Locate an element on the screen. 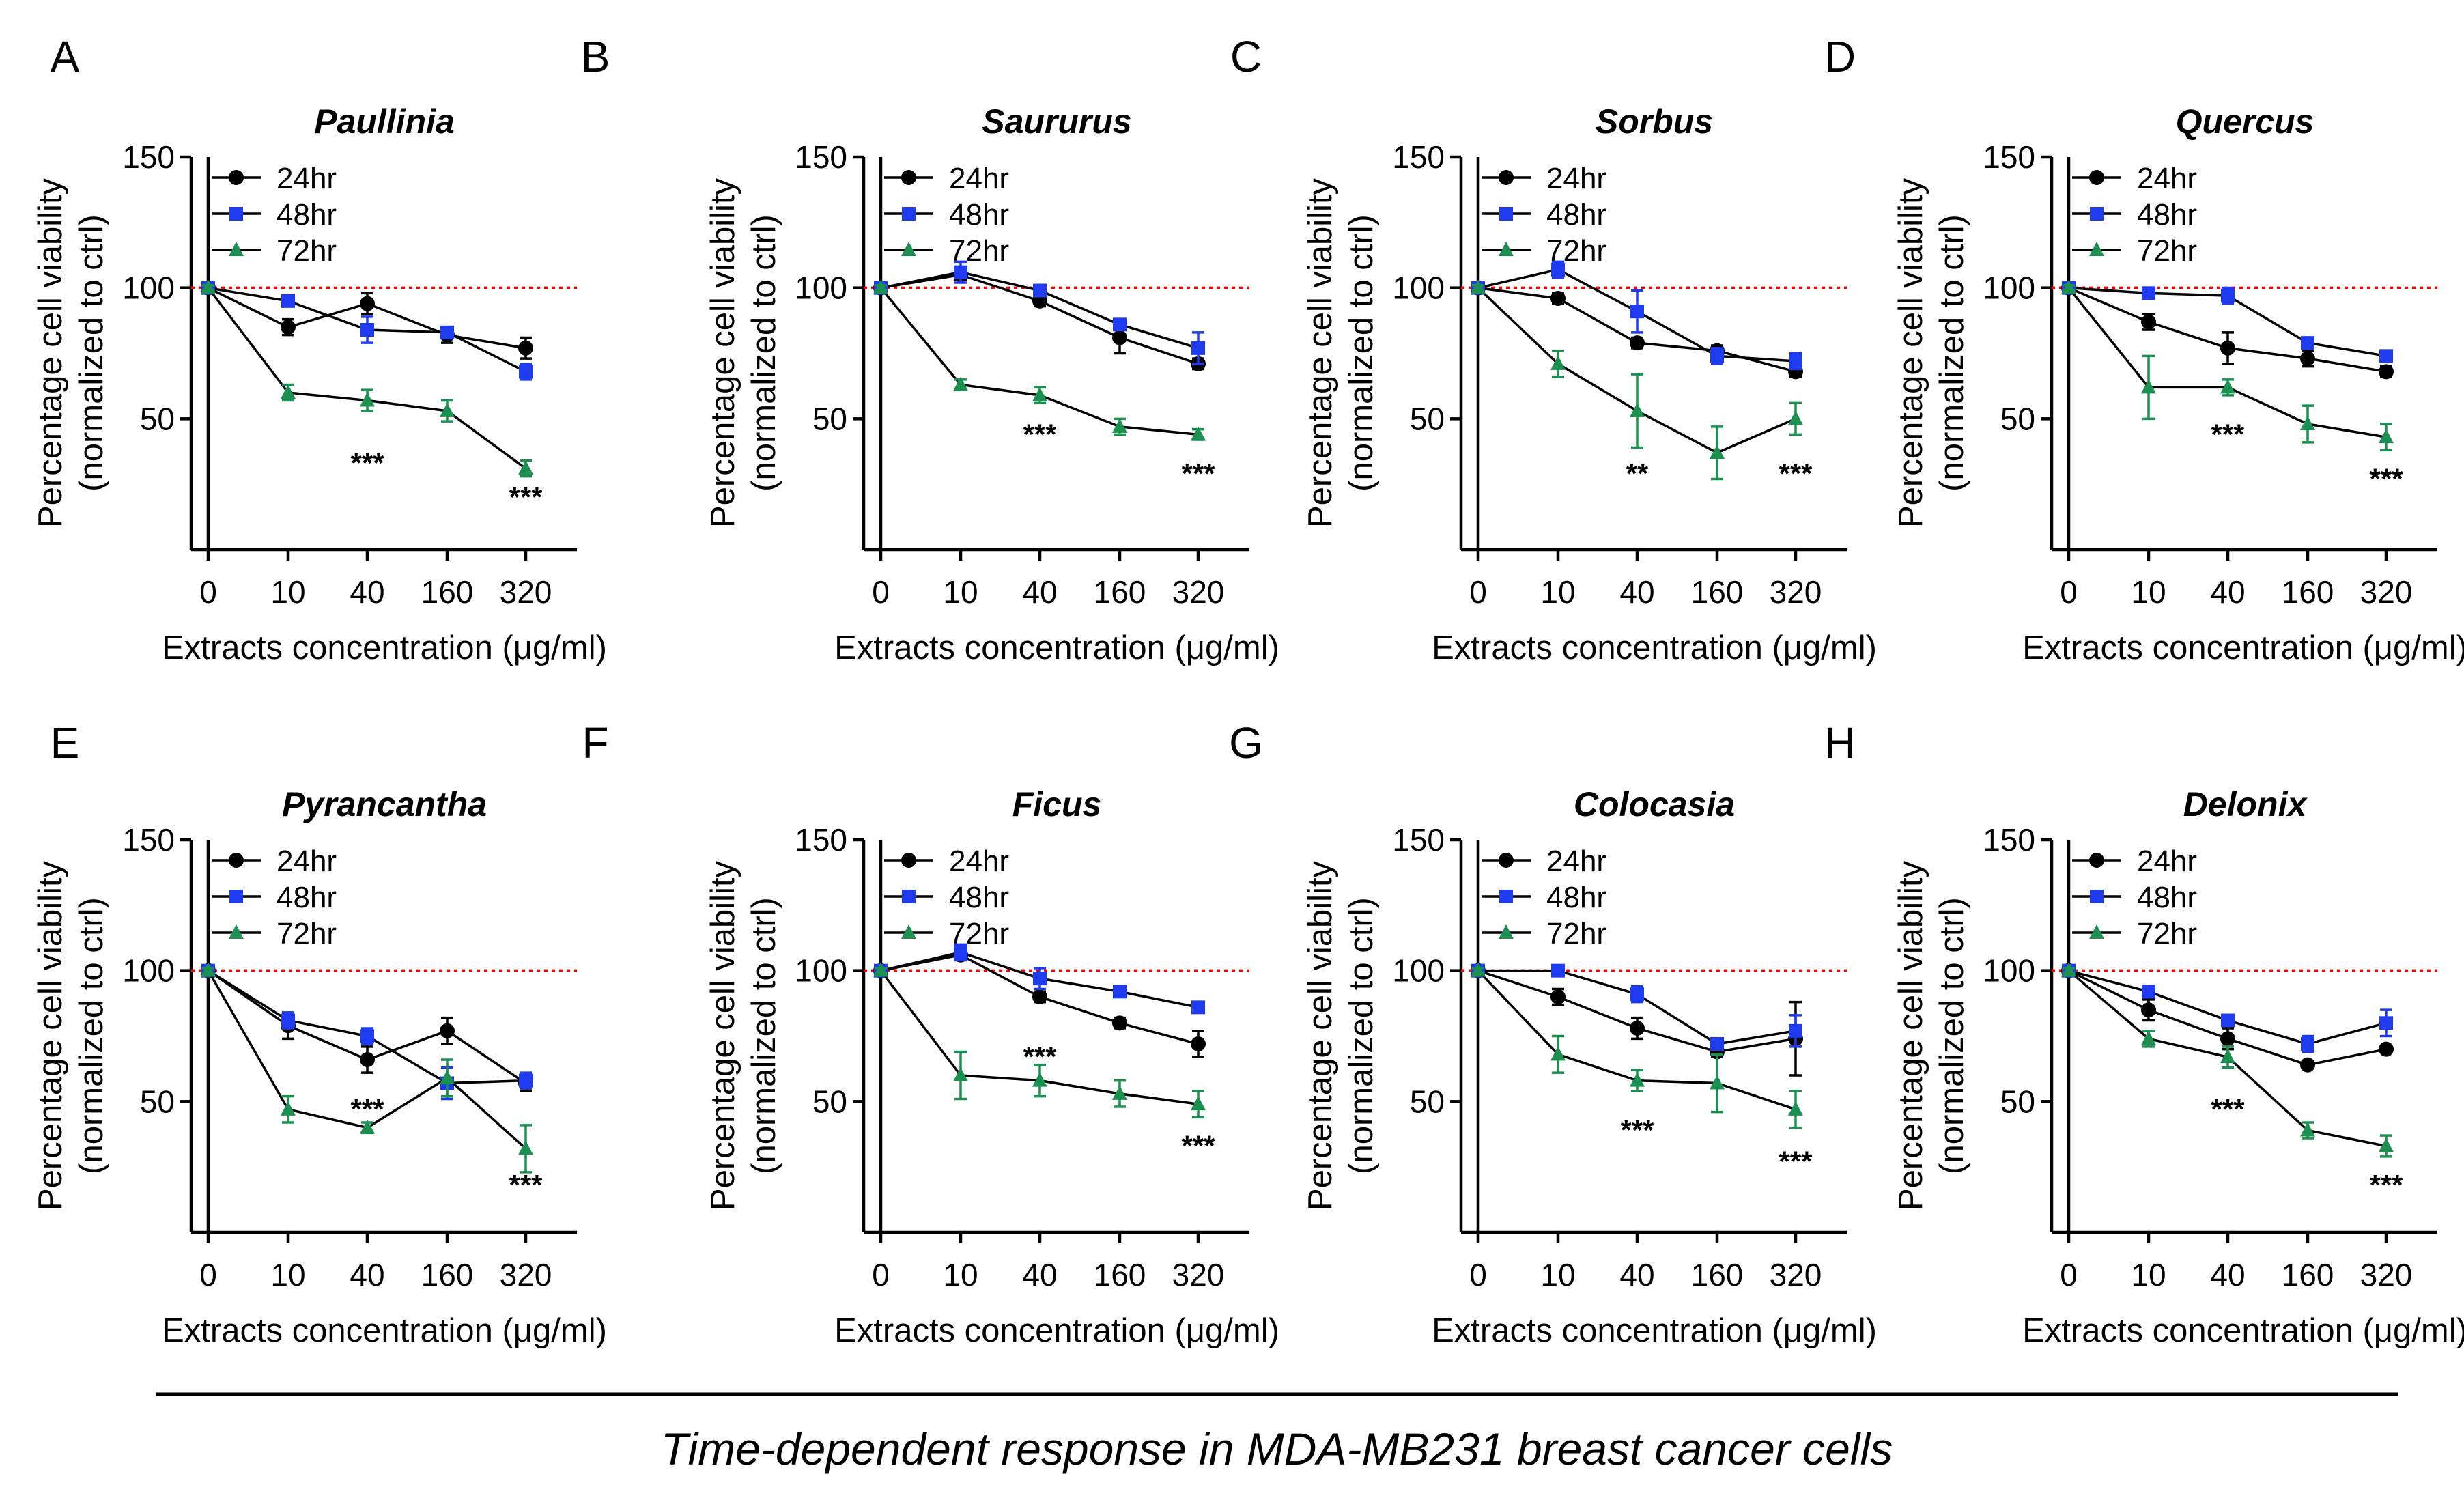  chart-title: Colocasia is located at coordinates (1655, 804).